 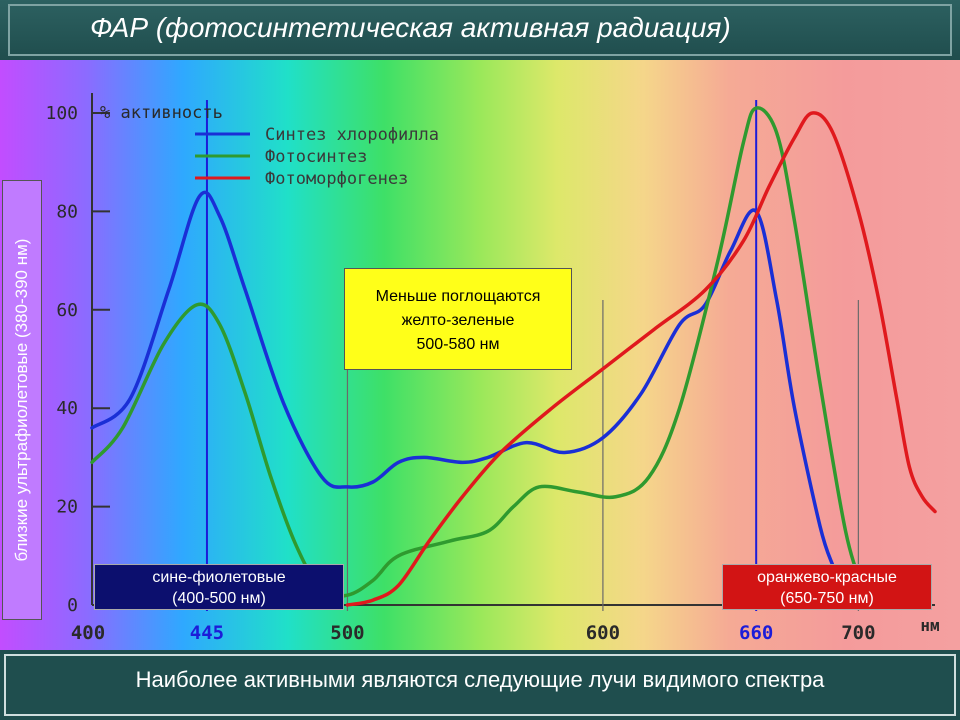 I want to click on blue-note-line-2: (400-500 нм), so click(x=219, y=598).